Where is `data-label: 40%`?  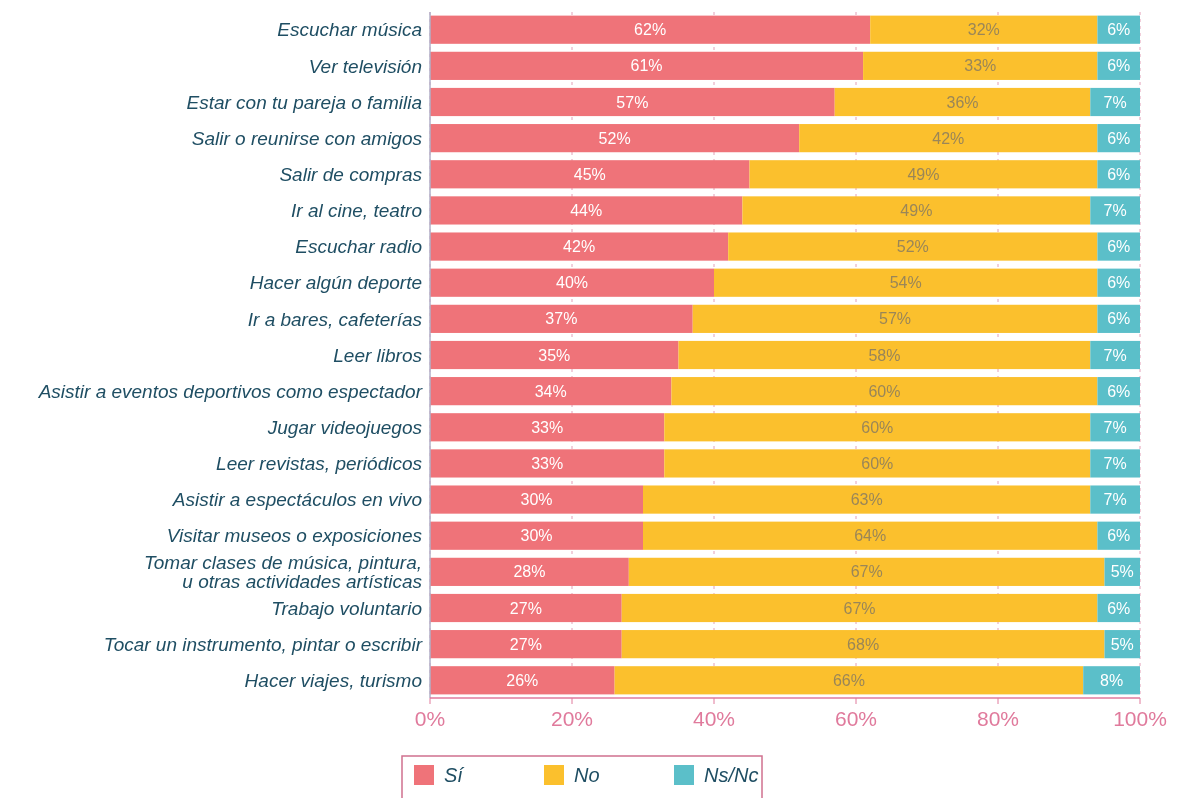 data-label: 40% is located at coordinates (572, 283).